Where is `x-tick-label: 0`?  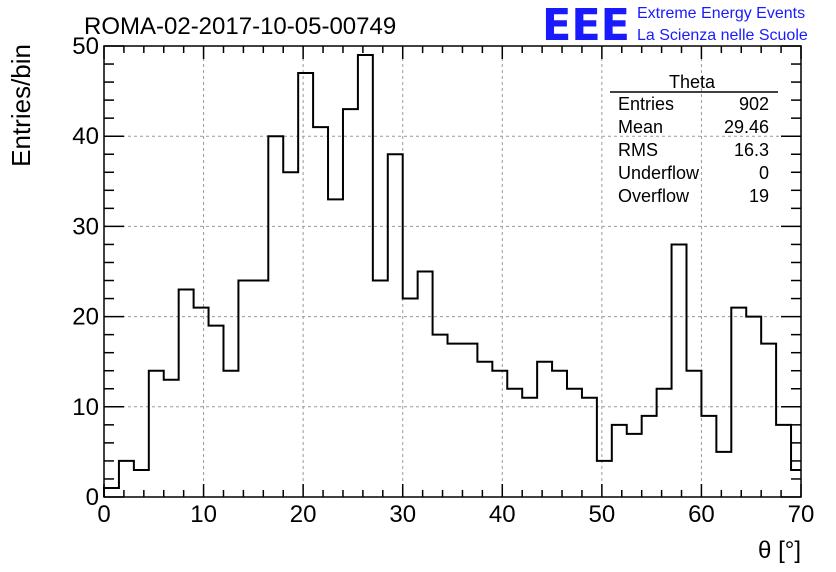 x-tick-label: 0 is located at coordinates (103, 514).